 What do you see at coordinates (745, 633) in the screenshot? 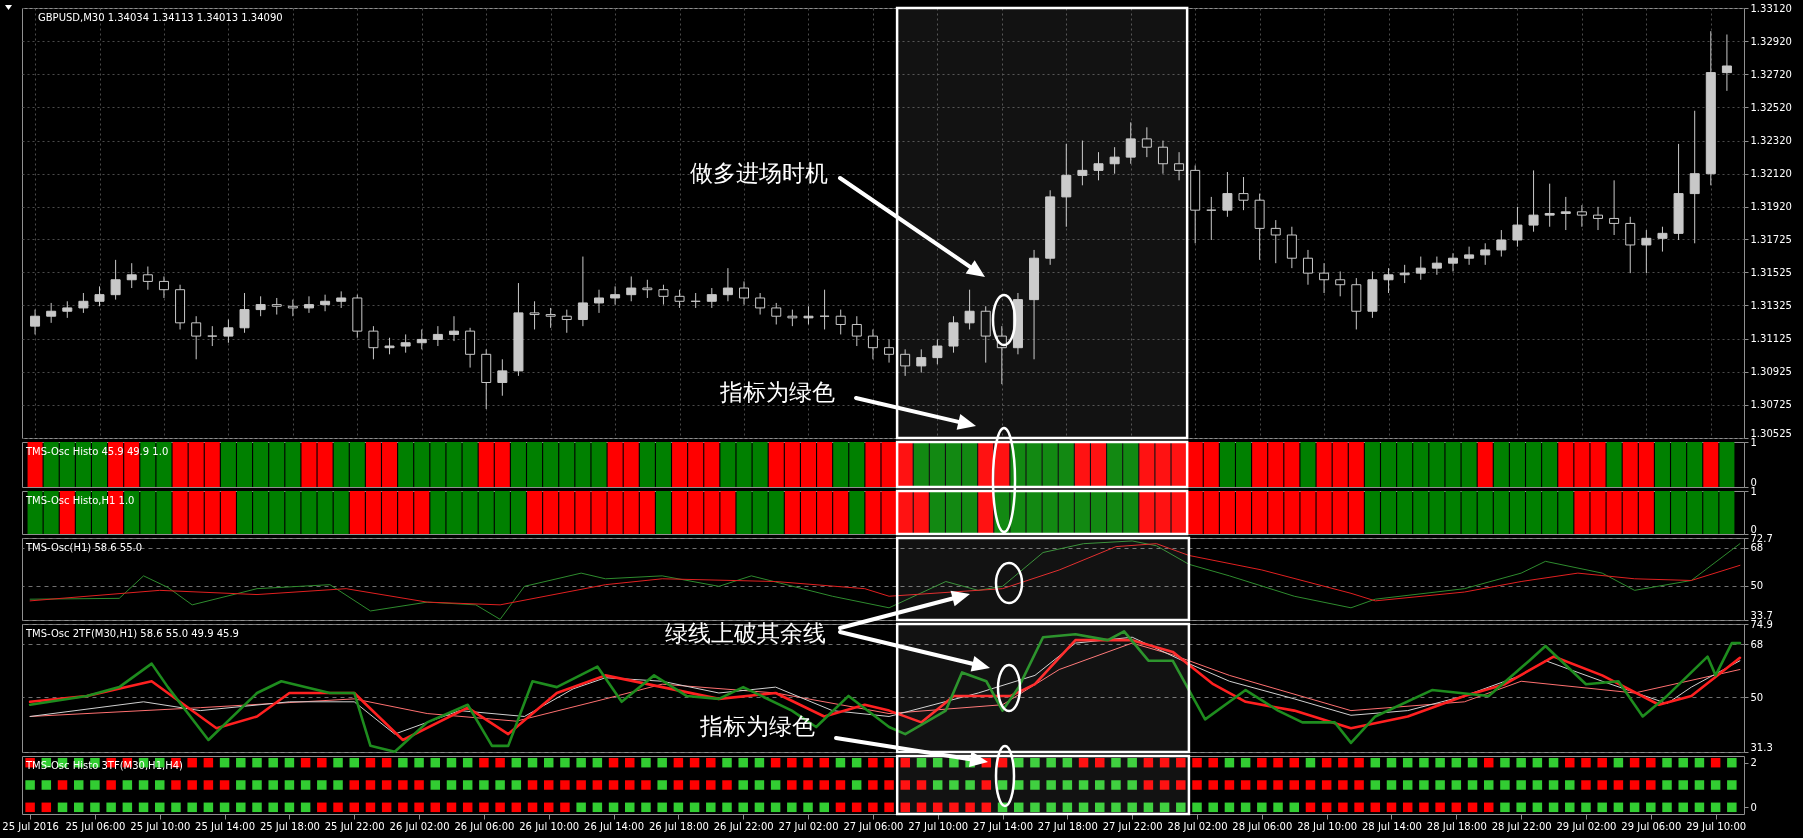
I see `annotation: 绿线上破其余线` at bounding box center [745, 633].